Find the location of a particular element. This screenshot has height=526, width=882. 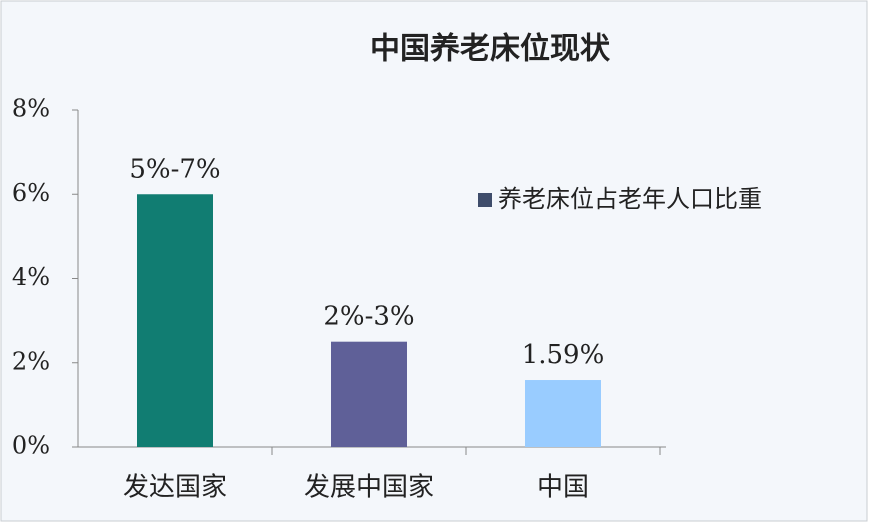

y-tick-label: 8% is located at coordinates (31, 109).